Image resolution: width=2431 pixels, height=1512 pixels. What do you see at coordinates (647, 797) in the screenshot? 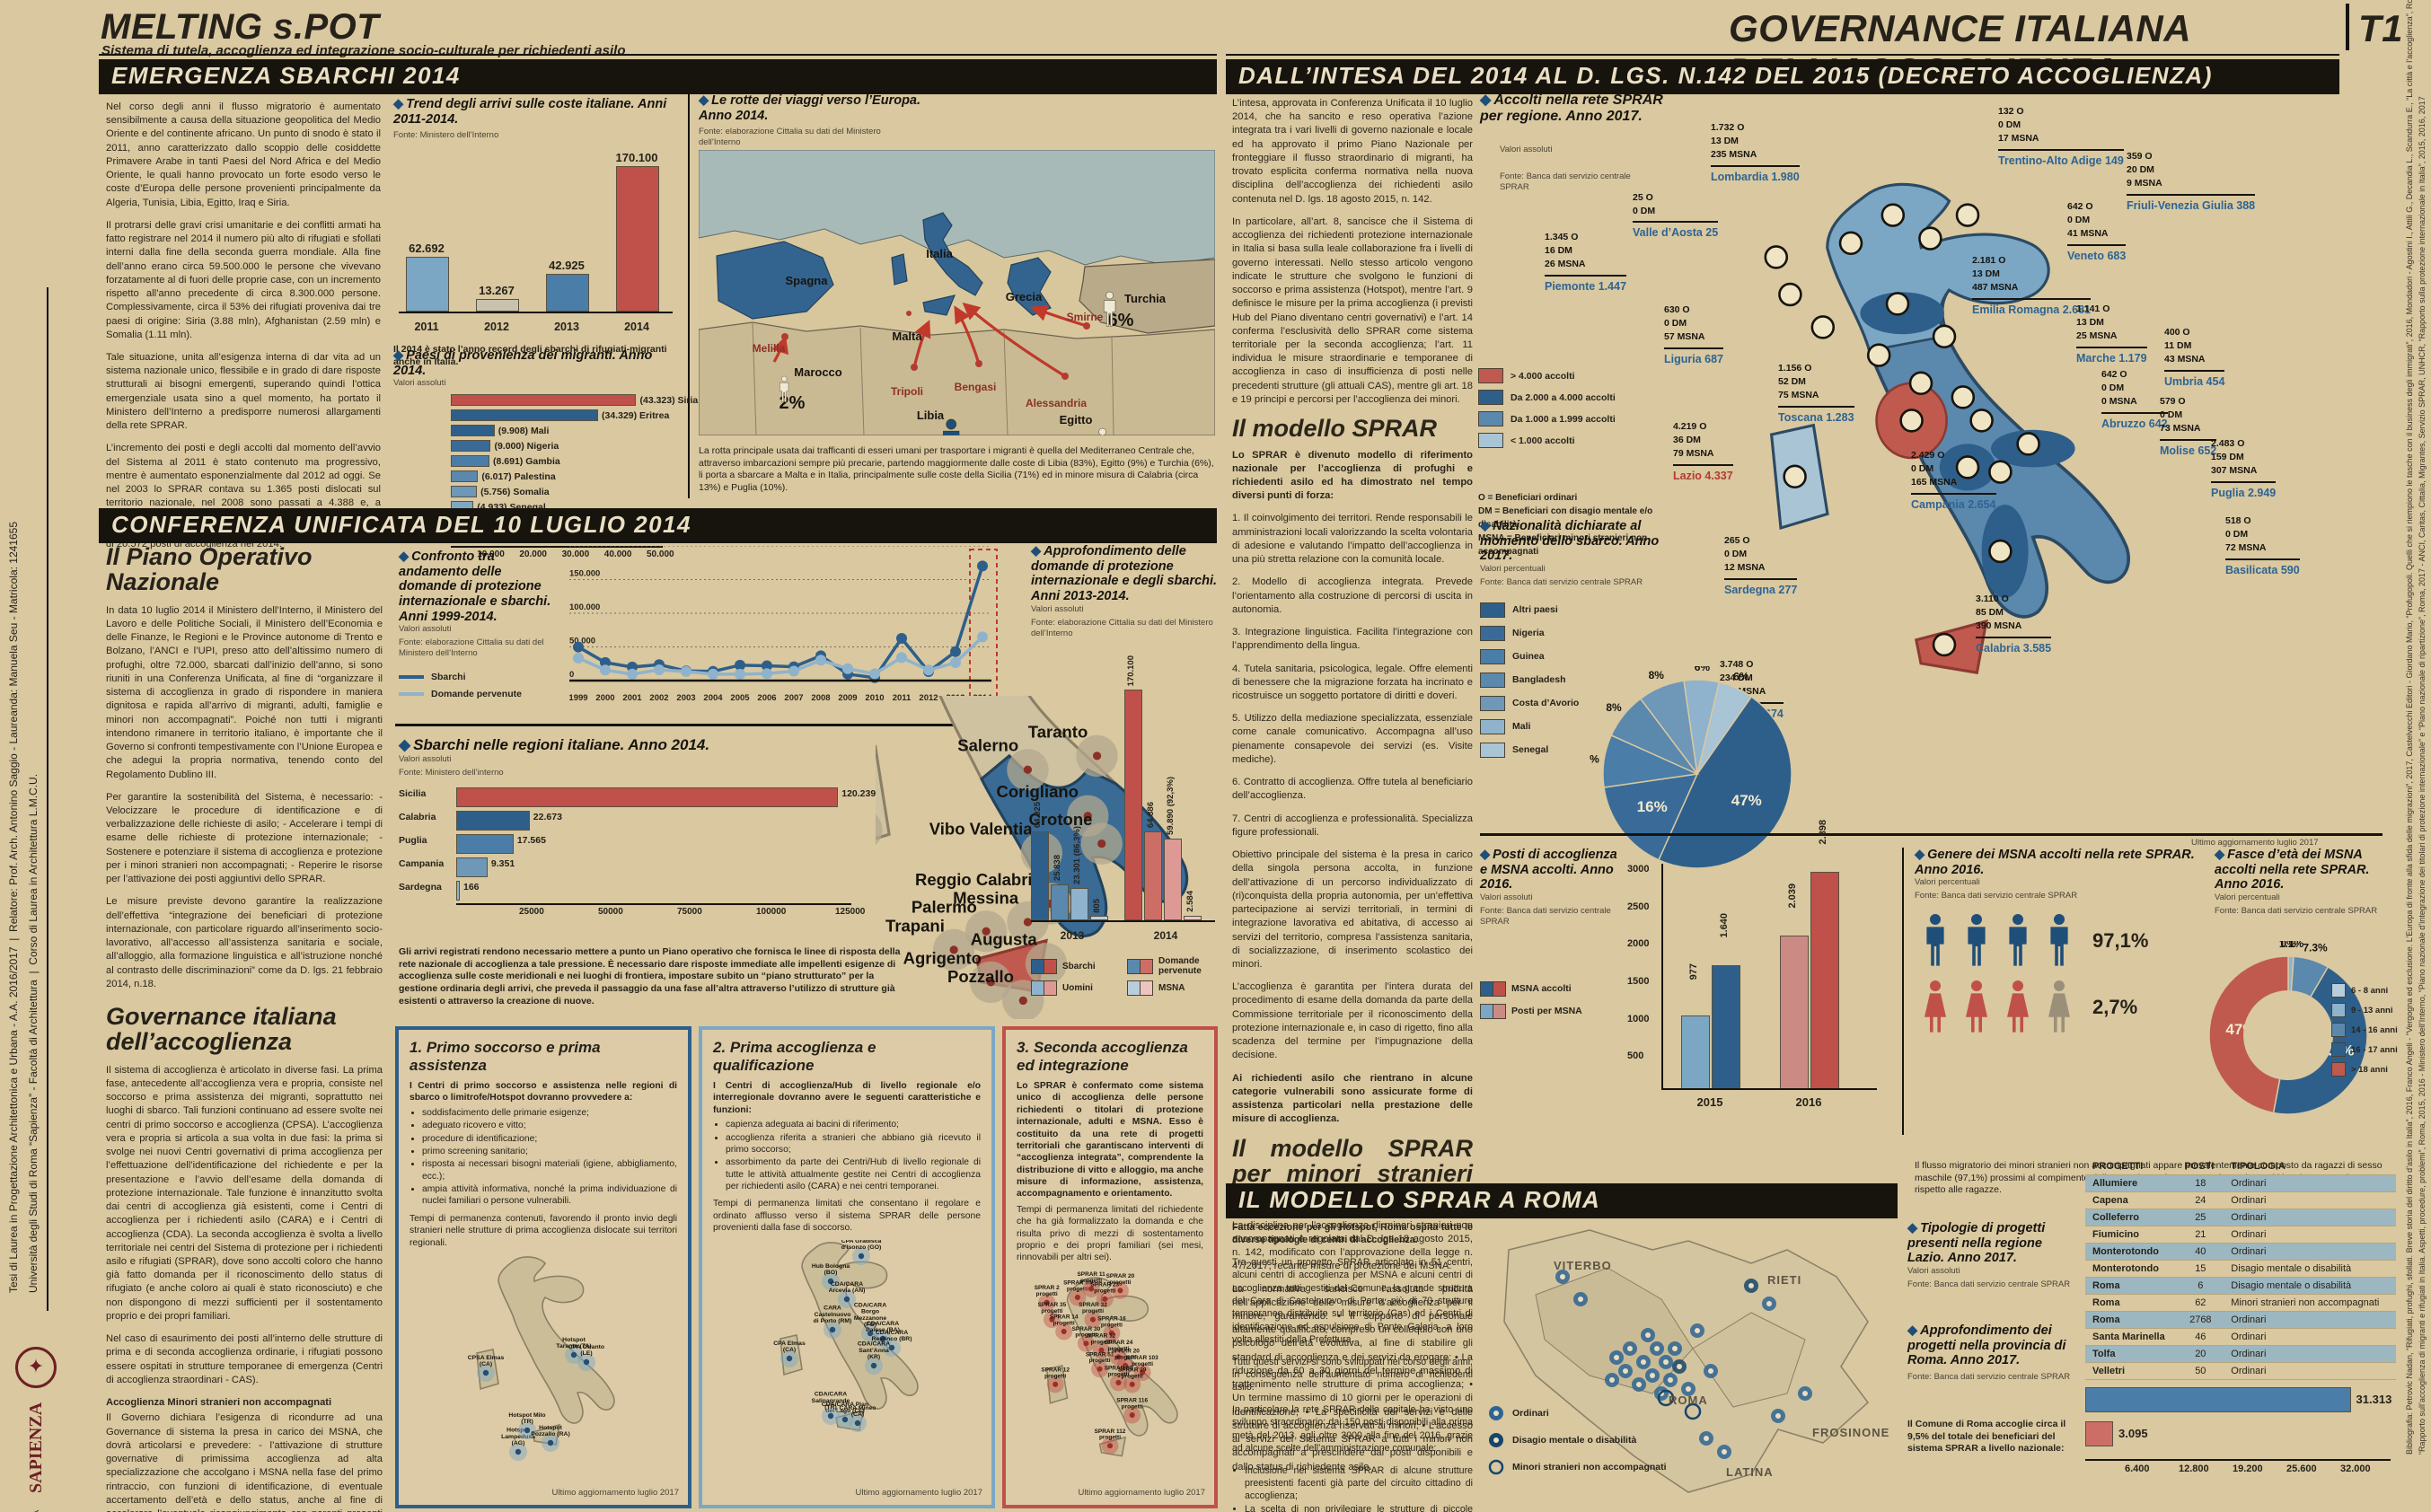
I see `bar` at bounding box center [647, 797].